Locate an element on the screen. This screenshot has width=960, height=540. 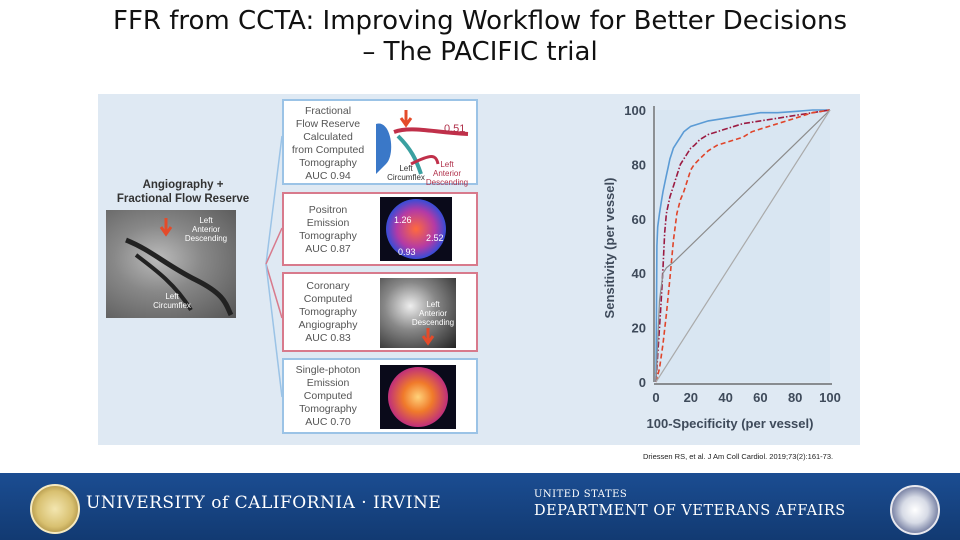
angio-lad-1: Left is located at coordinates (206, 220).